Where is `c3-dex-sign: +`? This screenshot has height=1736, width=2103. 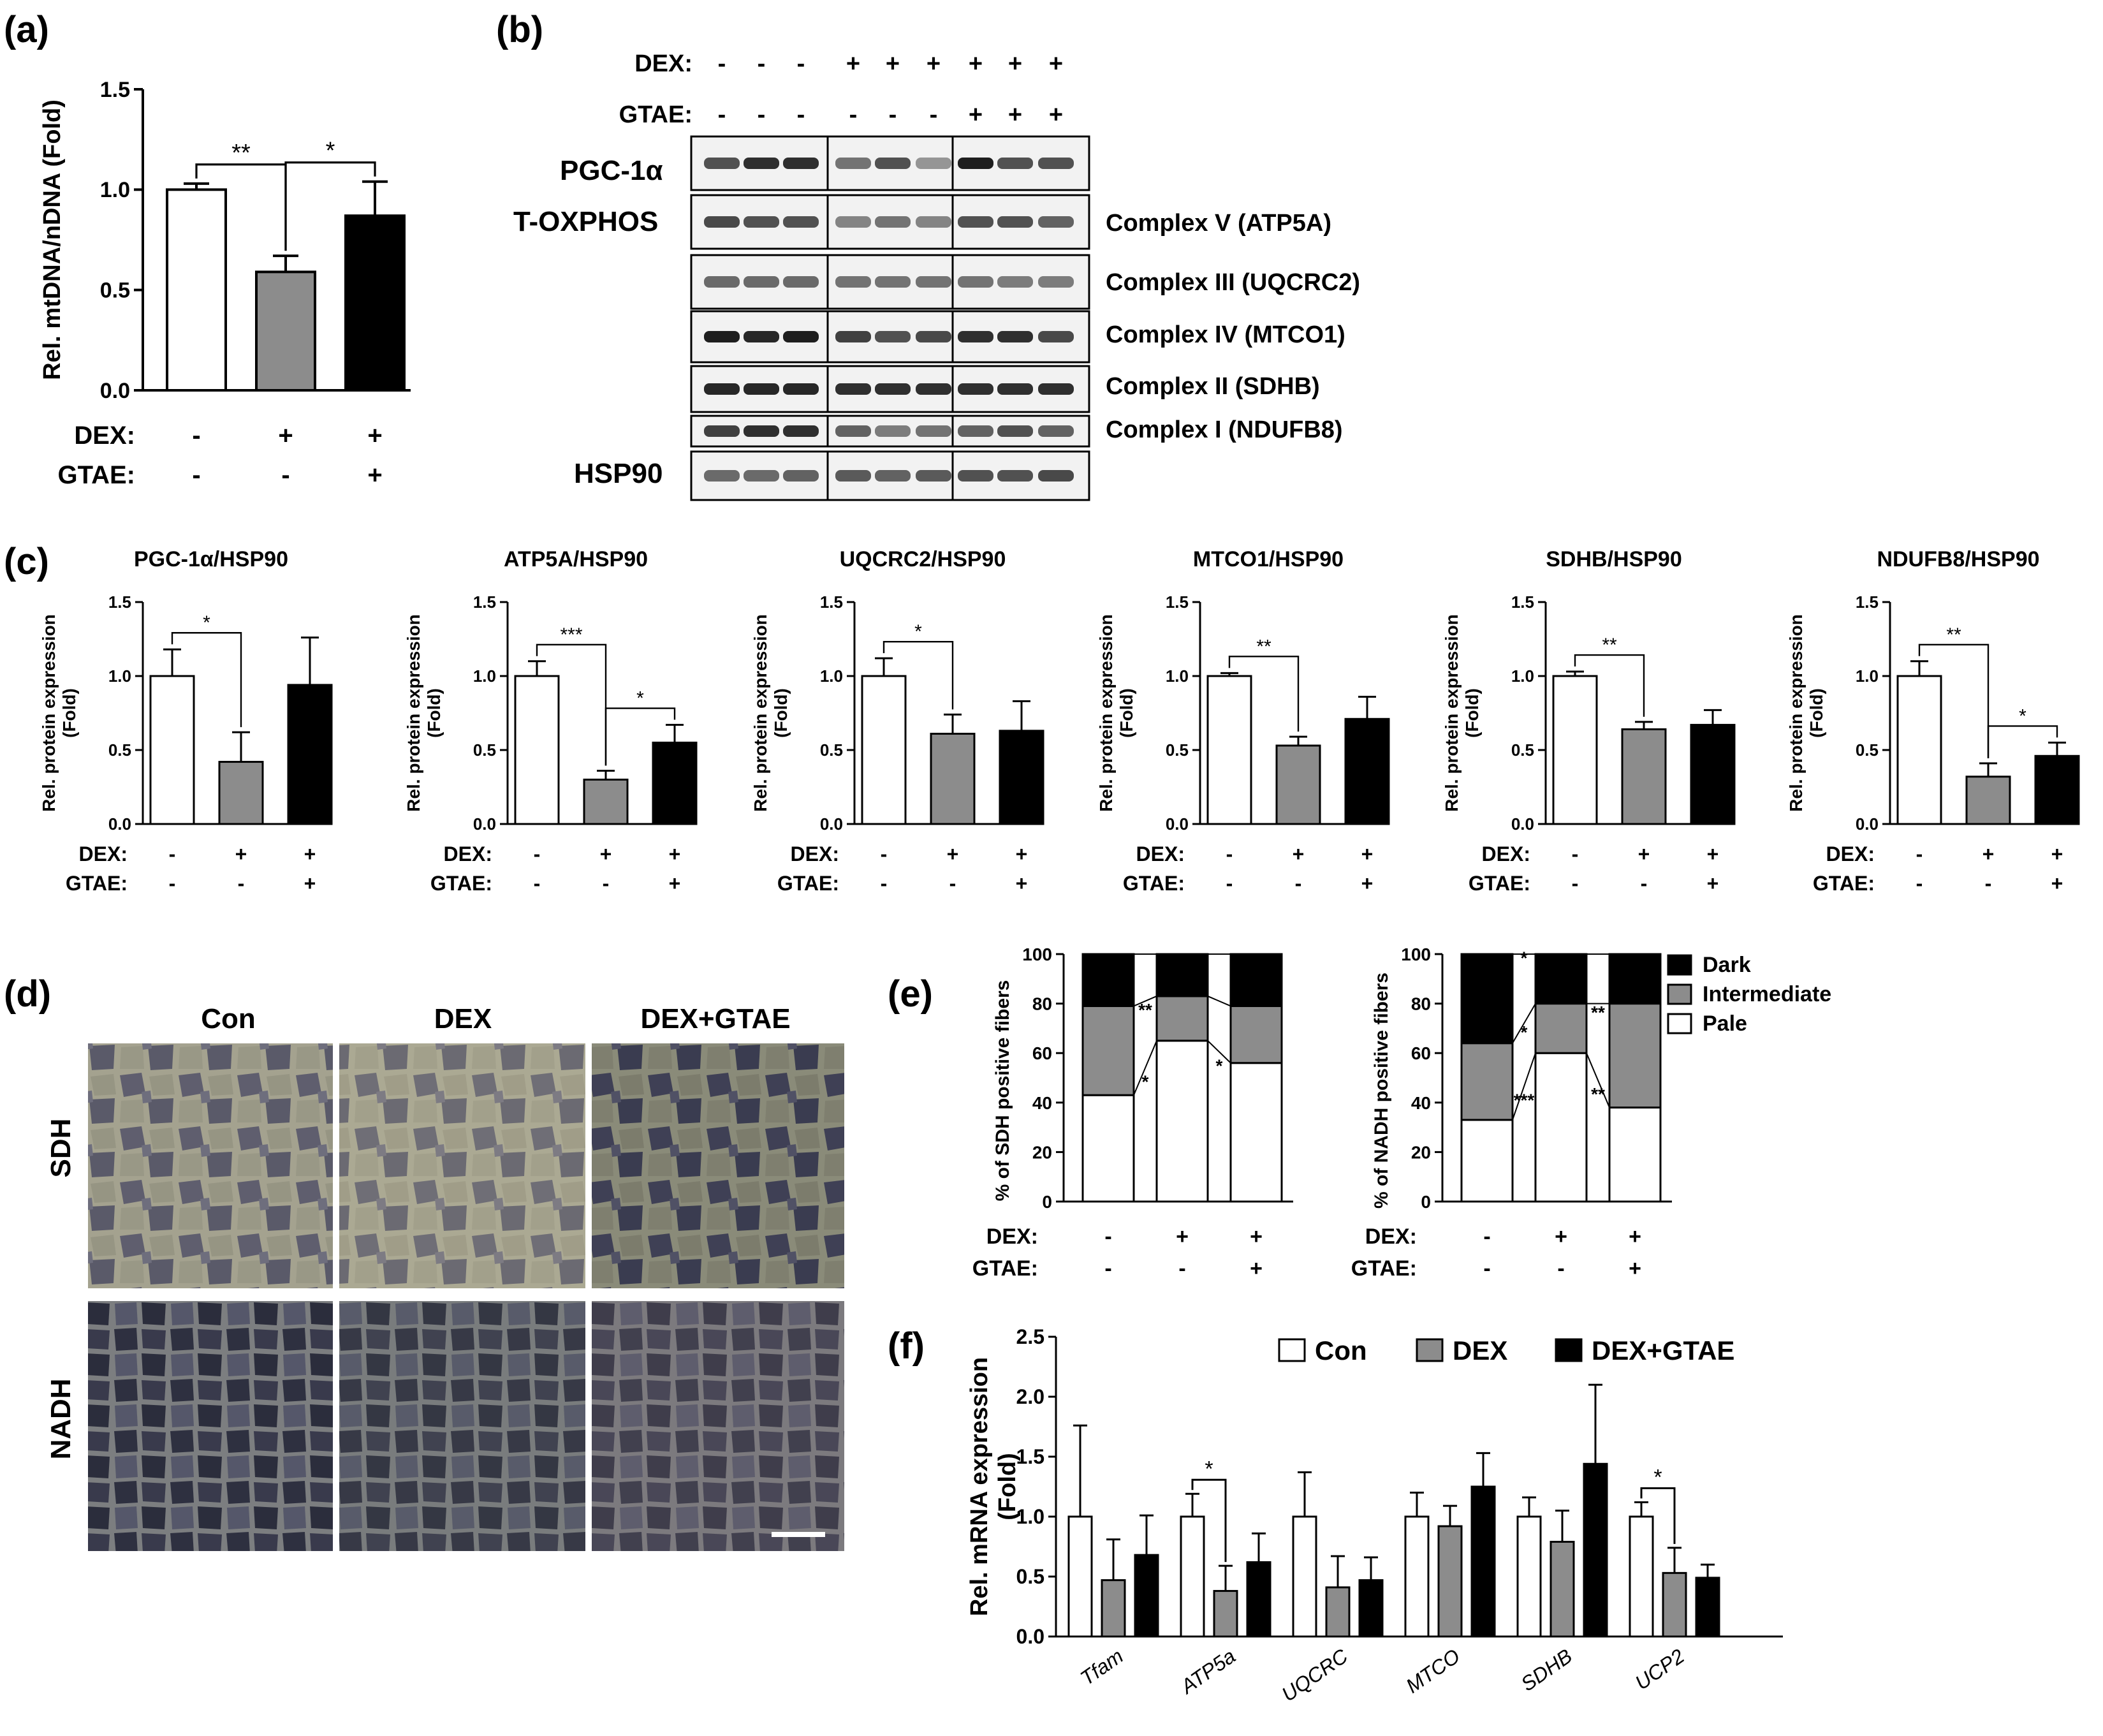 c3-dex-sign: + is located at coordinates (1022, 853).